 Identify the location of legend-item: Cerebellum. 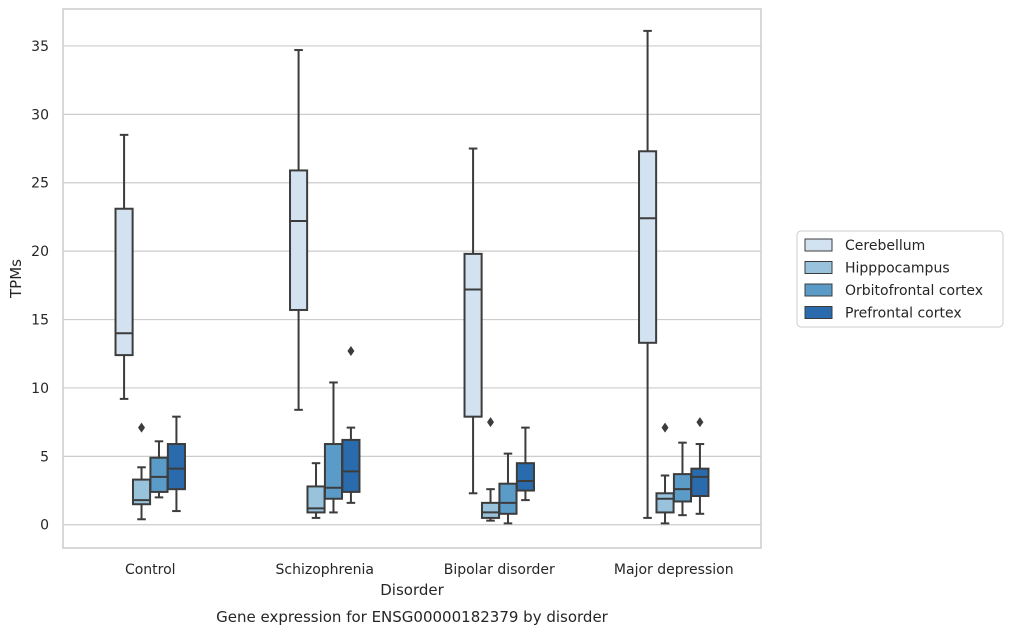
(864, 246).